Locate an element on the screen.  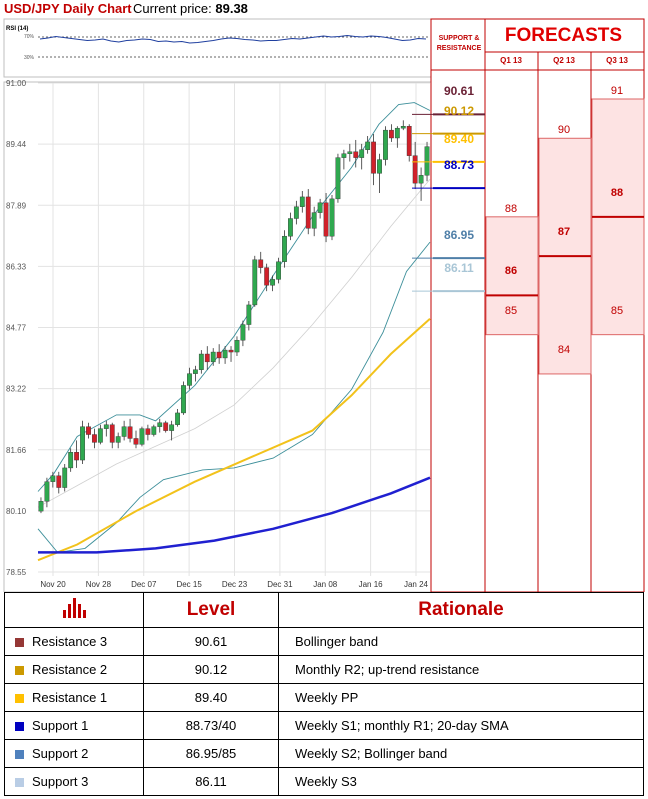
rsi-tick-70: 70% is located at coordinates (29, 37).